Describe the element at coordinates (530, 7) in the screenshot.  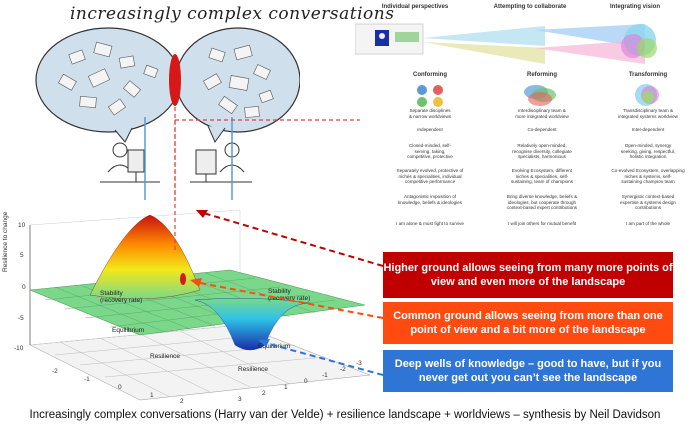
I see `column-header-collaborate: Attempting to collaborate` at that location.